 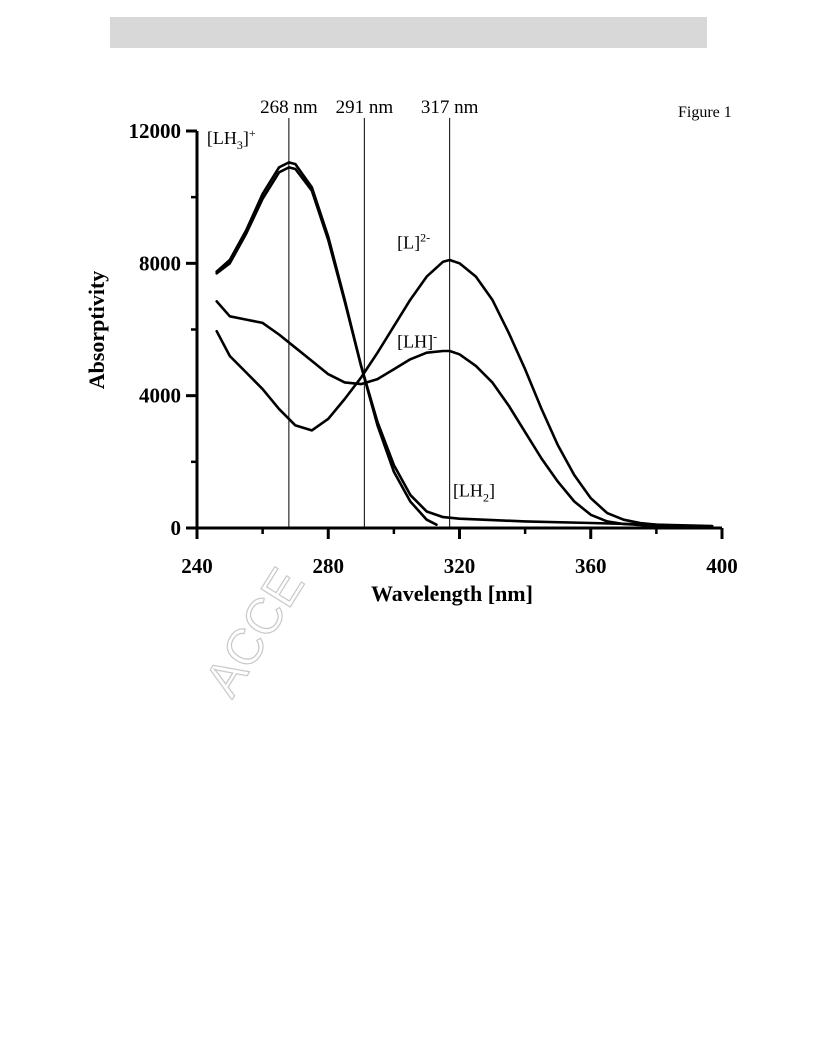 What do you see at coordinates (417, 341) in the screenshot?
I see `series-label: [LH]-` at bounding box center [417, 341].